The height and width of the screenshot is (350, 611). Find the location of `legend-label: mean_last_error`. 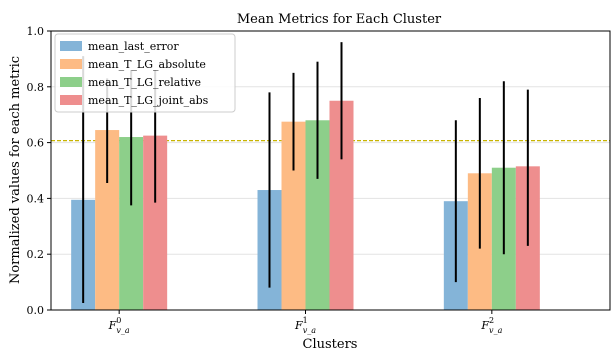

legend-label: mean_last_error is located at coordinates (133, 46).